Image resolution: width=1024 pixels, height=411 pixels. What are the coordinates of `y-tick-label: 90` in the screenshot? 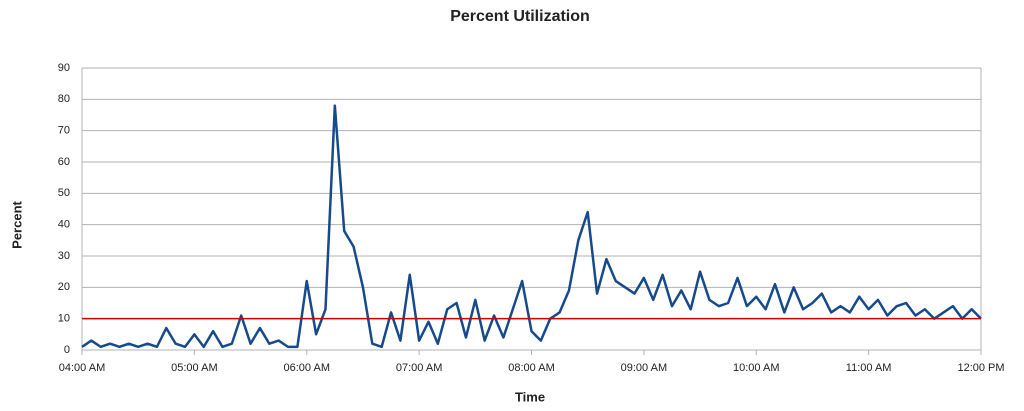 It's located at (64, 68).